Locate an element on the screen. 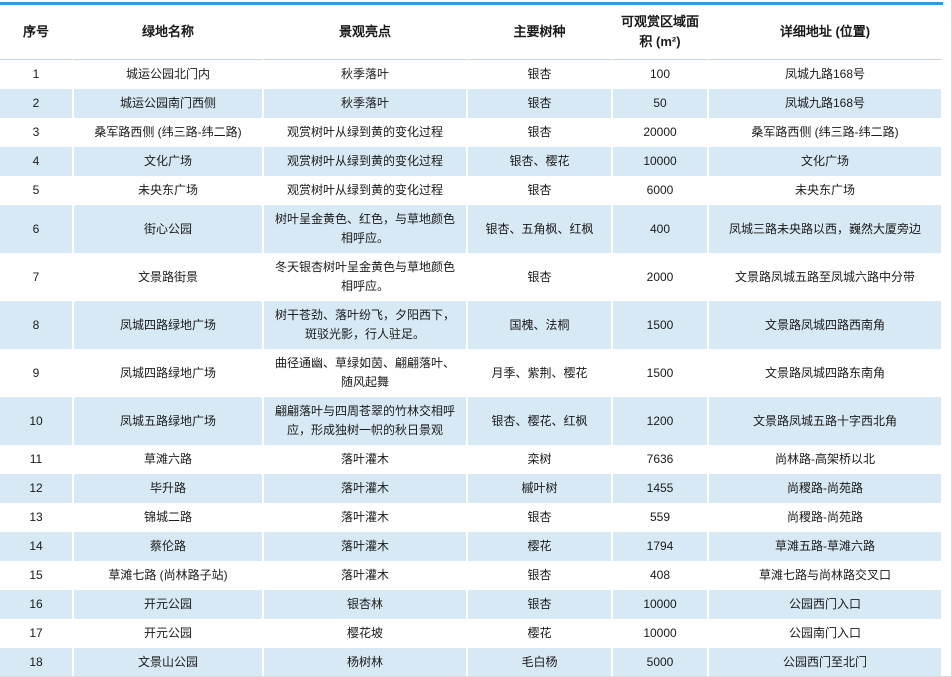 The width and height of the screenshot is (952, 677). cell-name: 文化广场 is located at coordinates (169, 161).